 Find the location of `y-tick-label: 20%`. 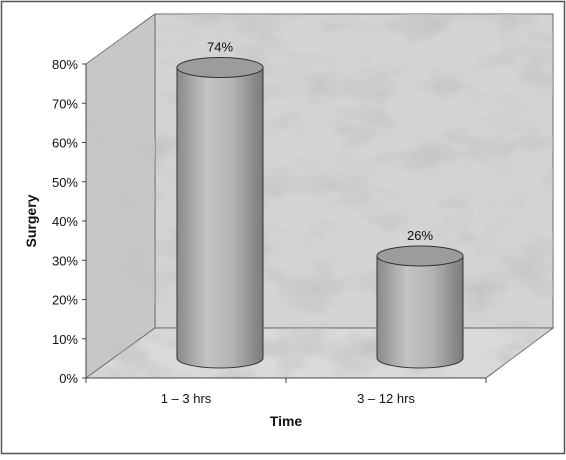

y-tick-label: 20% is located at coordinates (65, 300).